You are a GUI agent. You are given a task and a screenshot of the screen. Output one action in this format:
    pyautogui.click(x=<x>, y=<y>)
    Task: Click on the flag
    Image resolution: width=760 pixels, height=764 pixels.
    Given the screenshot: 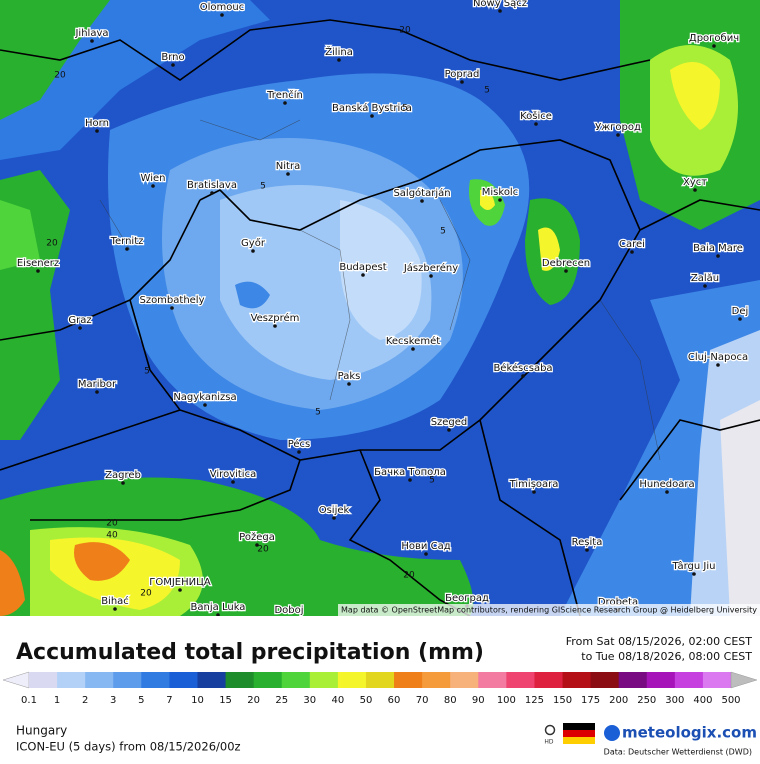 What is the action you would take?
    pyautogui.click(x=579, y=726)
    